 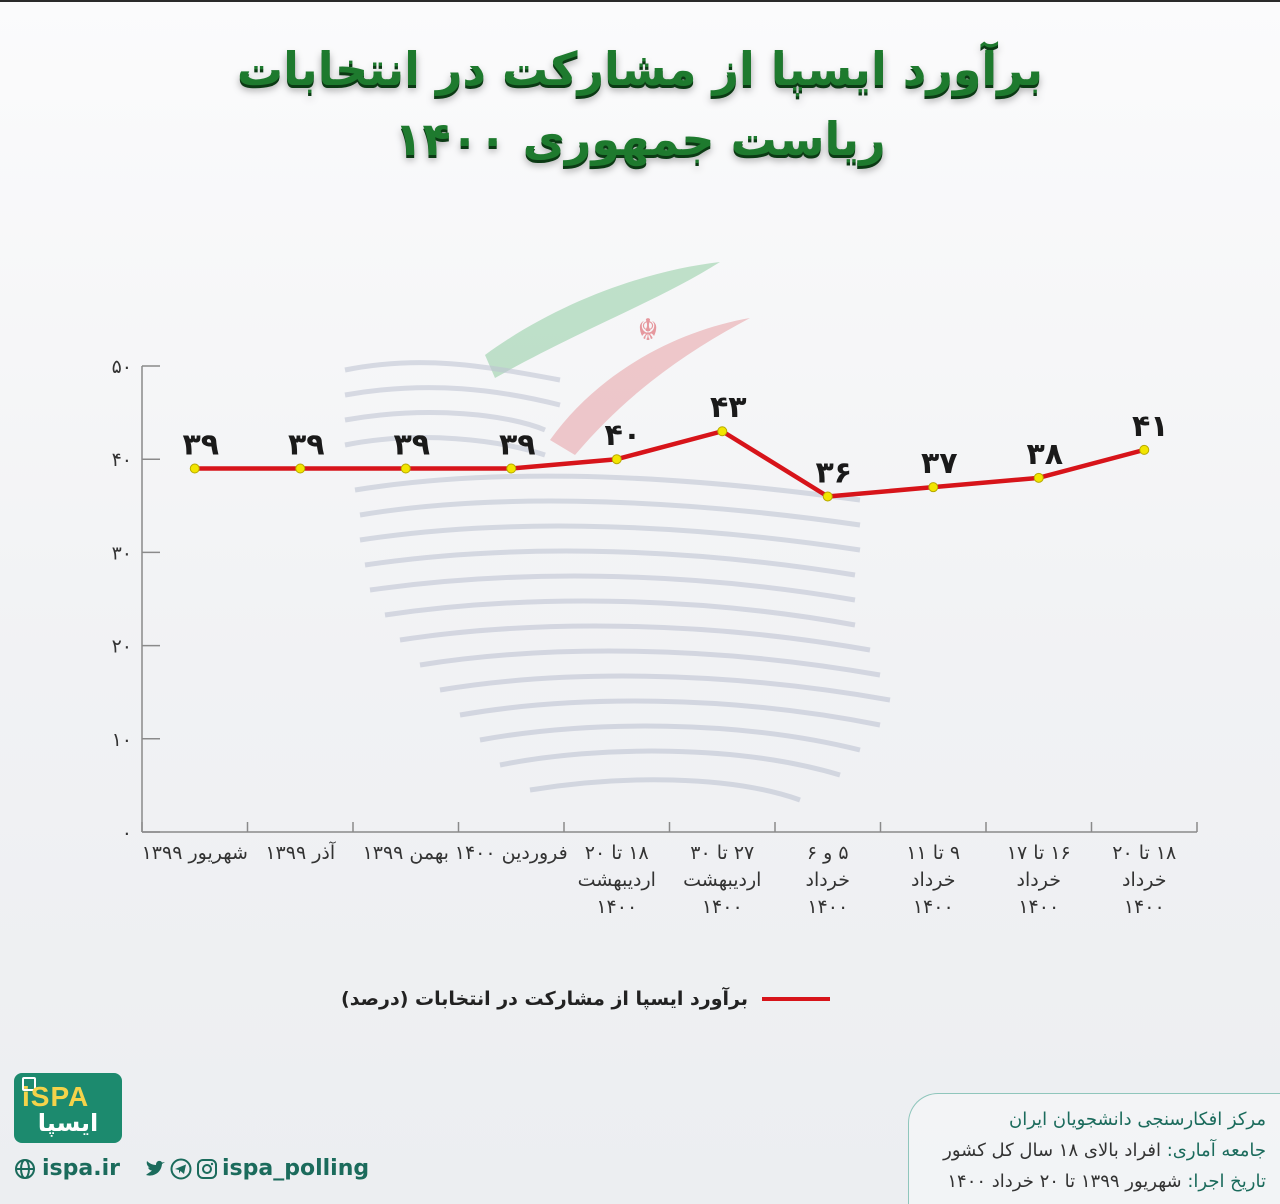 What do you see at coordinates (155, 1169) in the screenshot?
I see `twitter-icon` at bounding box center [155, 1169].